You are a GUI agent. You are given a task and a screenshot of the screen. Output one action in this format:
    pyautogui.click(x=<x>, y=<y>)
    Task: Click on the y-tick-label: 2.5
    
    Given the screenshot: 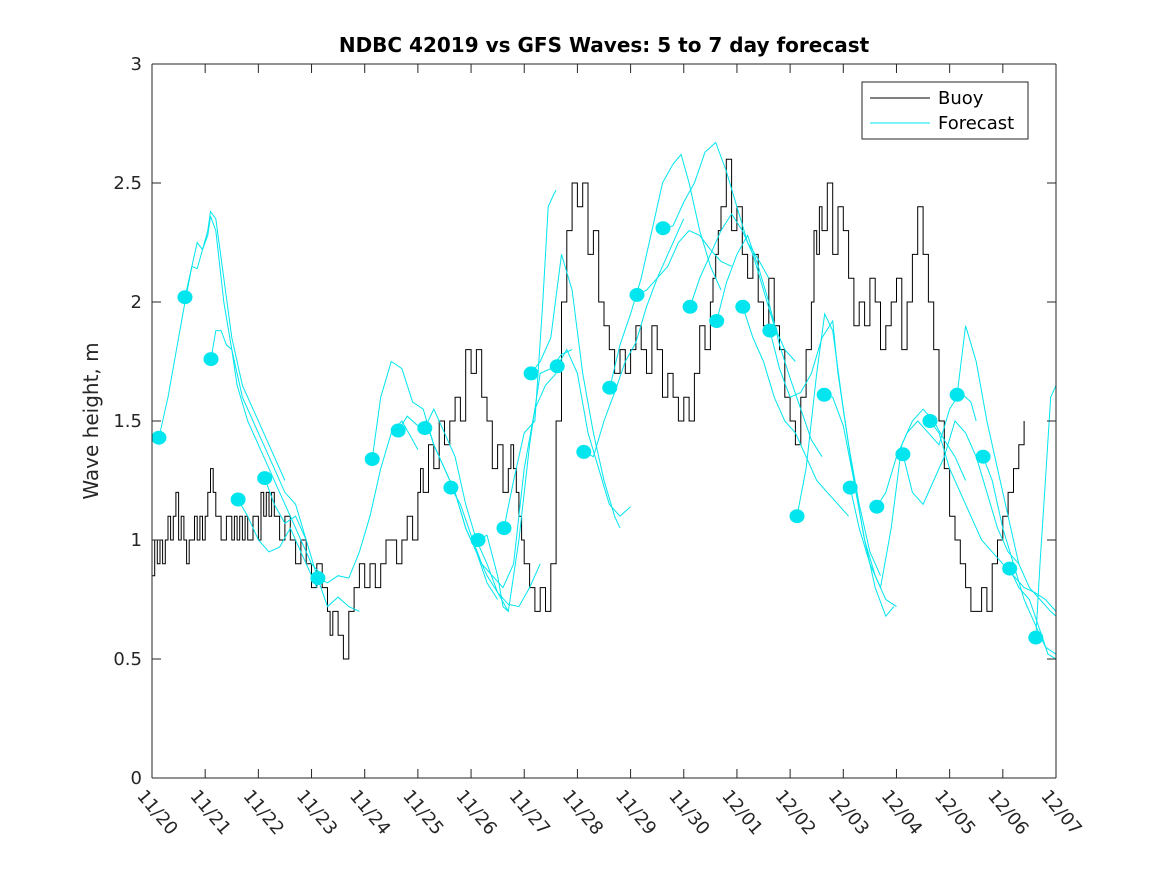 What is the action you would take?
    pyautogui.click(x=127, y=183)
    